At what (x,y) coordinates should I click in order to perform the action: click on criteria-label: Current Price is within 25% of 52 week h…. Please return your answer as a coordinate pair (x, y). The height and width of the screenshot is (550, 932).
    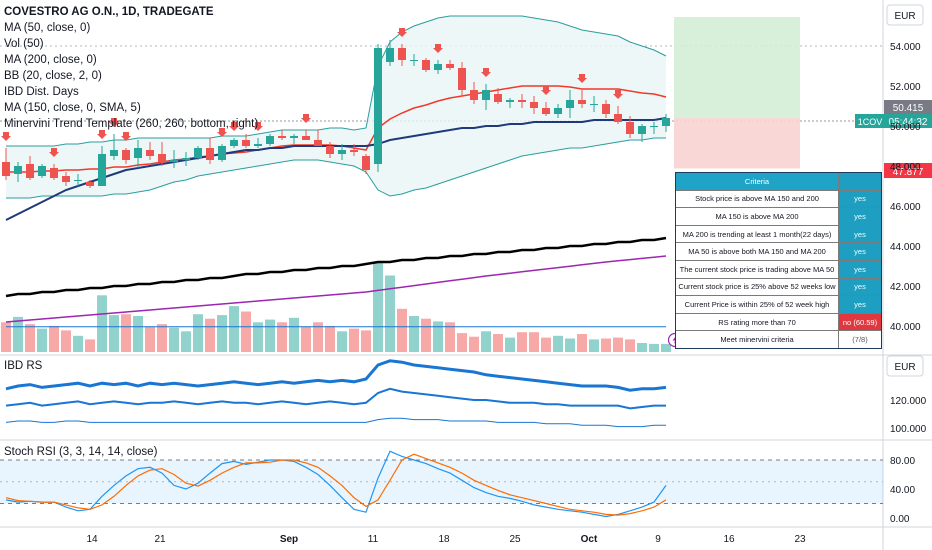
    Looking at the image, I should click on (757, 304).